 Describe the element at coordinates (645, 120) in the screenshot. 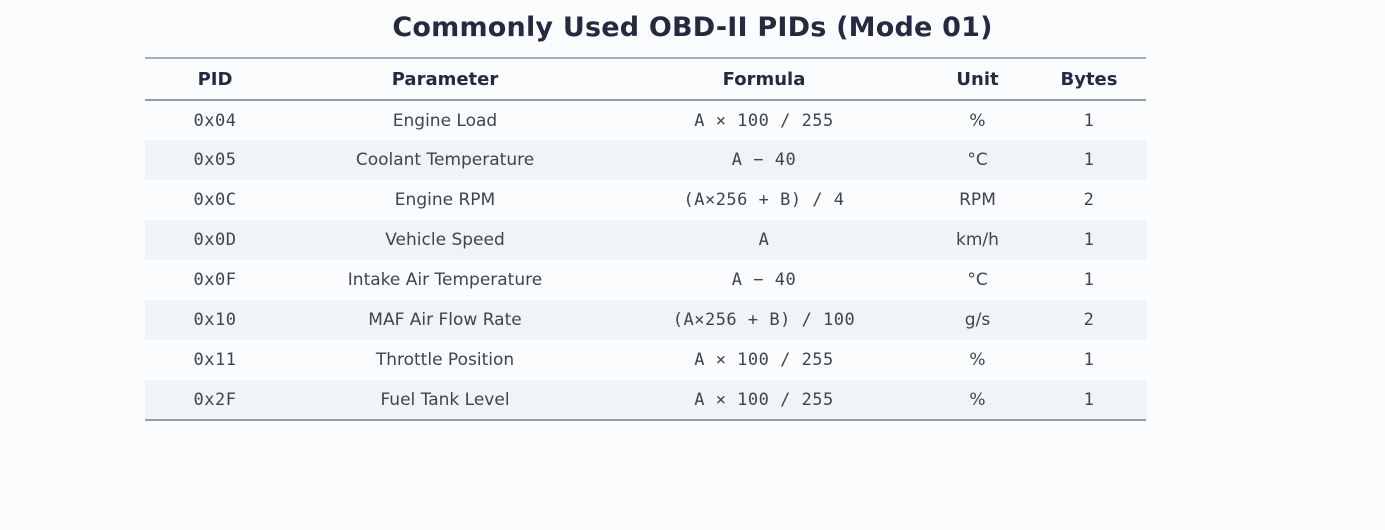

I see `table-row: 0x04 Engine Load A × 100 / 255% 1` at that location.